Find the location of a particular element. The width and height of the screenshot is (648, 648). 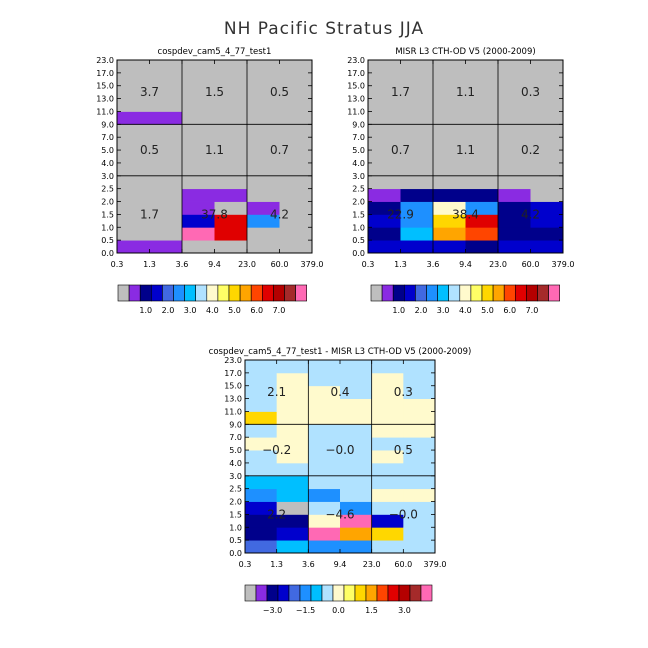

y-tick-label: 2.5 is located at coordinates (358, 189).